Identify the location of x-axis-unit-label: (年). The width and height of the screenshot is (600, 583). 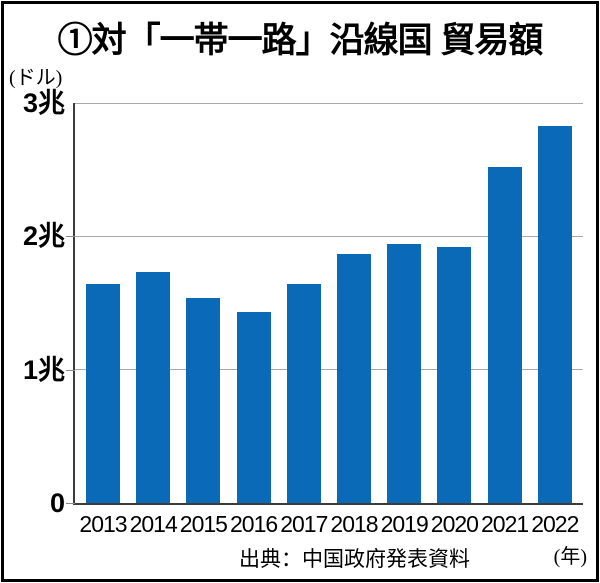
(570, 557).